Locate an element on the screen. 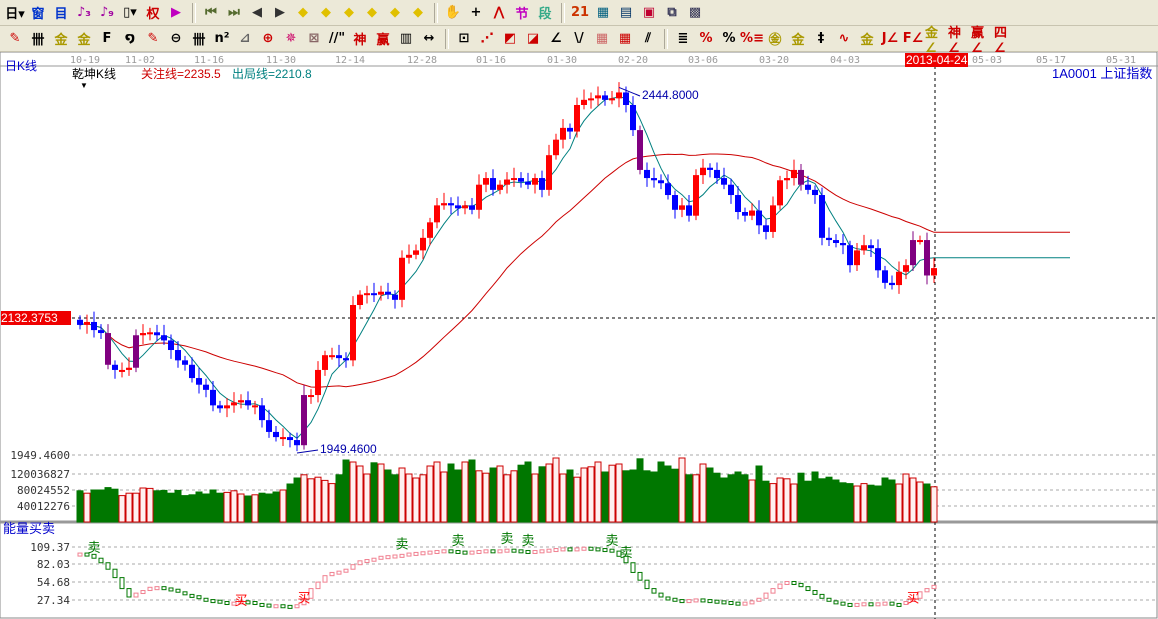 The width and height of the screenshot is (1158, 619). gold-line2-icon: 金 is located at coordinates (84, 40).